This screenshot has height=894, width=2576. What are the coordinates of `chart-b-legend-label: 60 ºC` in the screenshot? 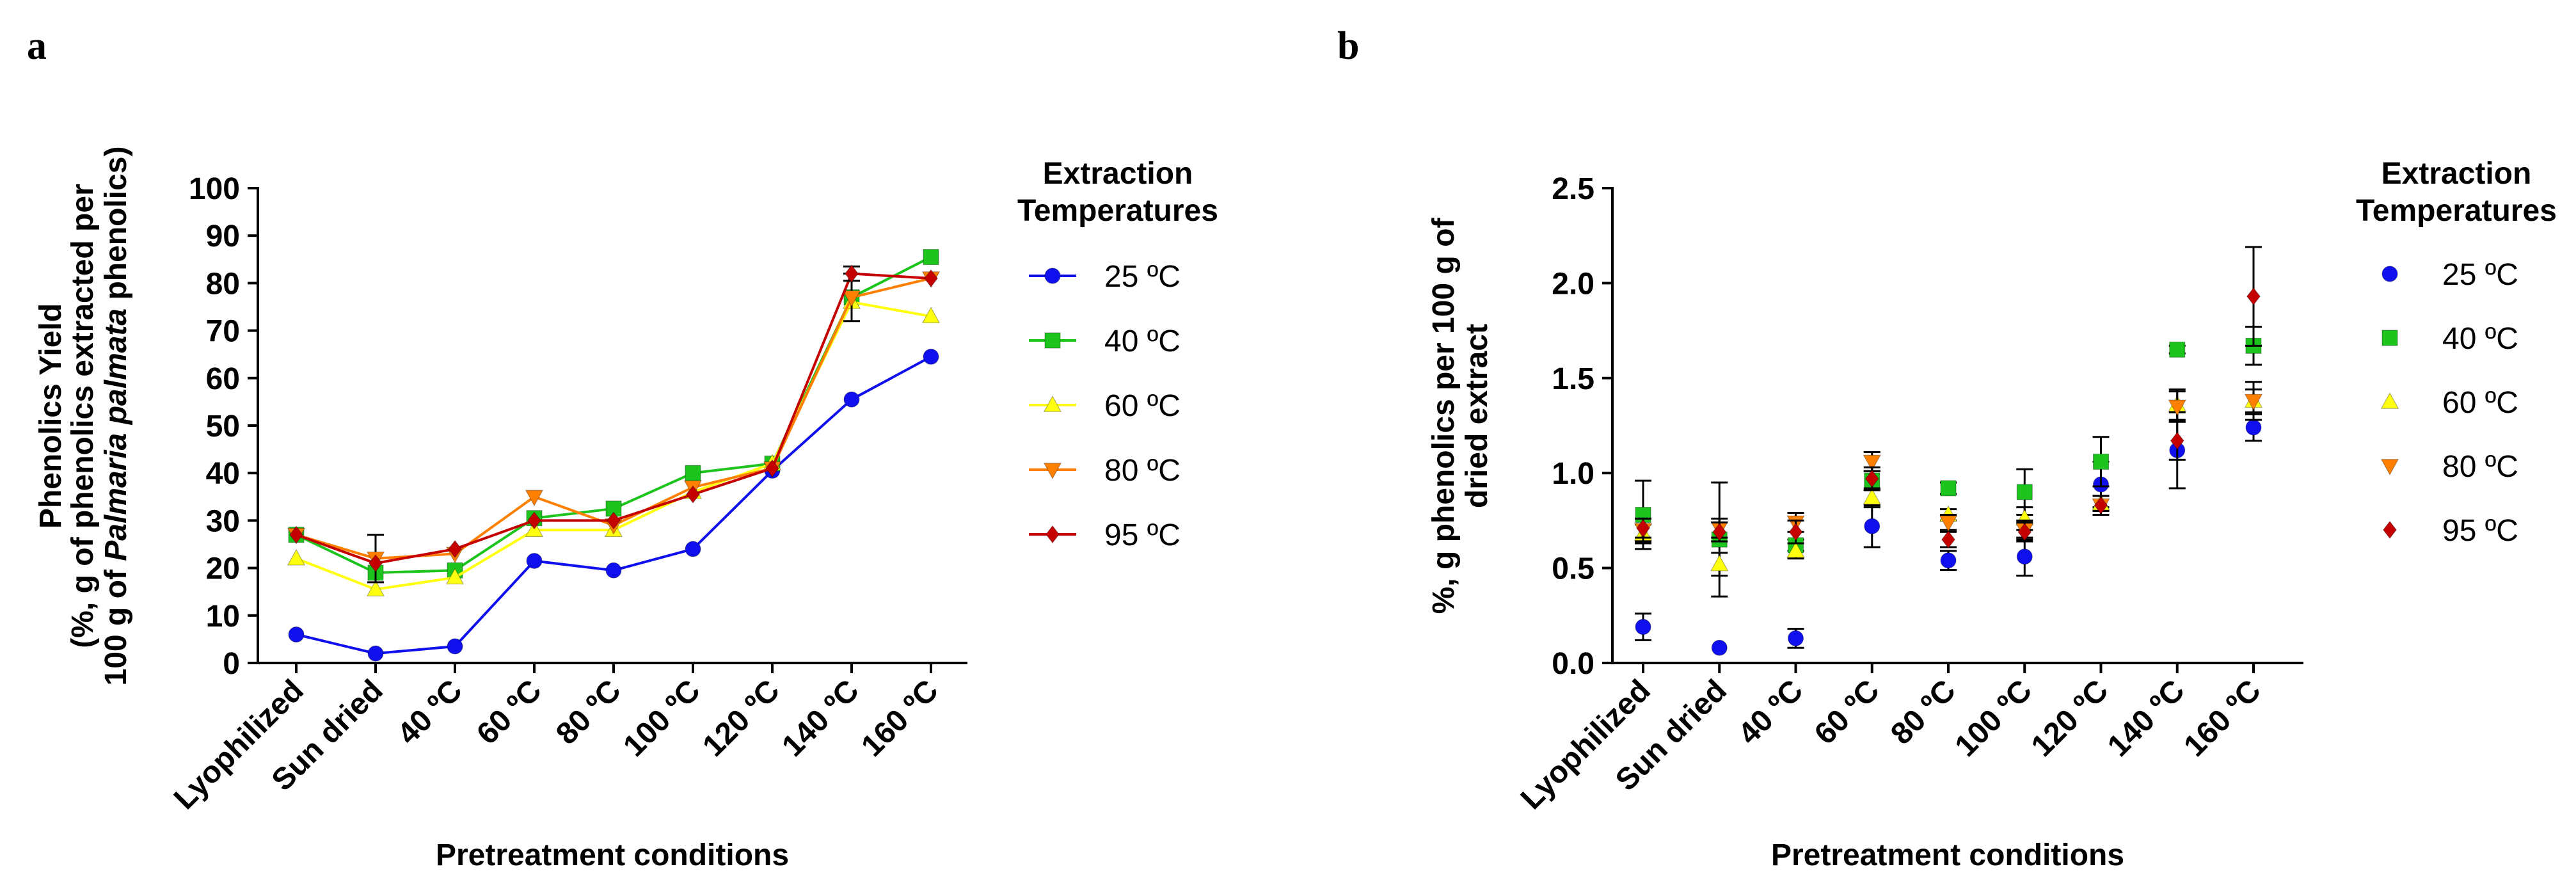 It's located at (2480, 403).